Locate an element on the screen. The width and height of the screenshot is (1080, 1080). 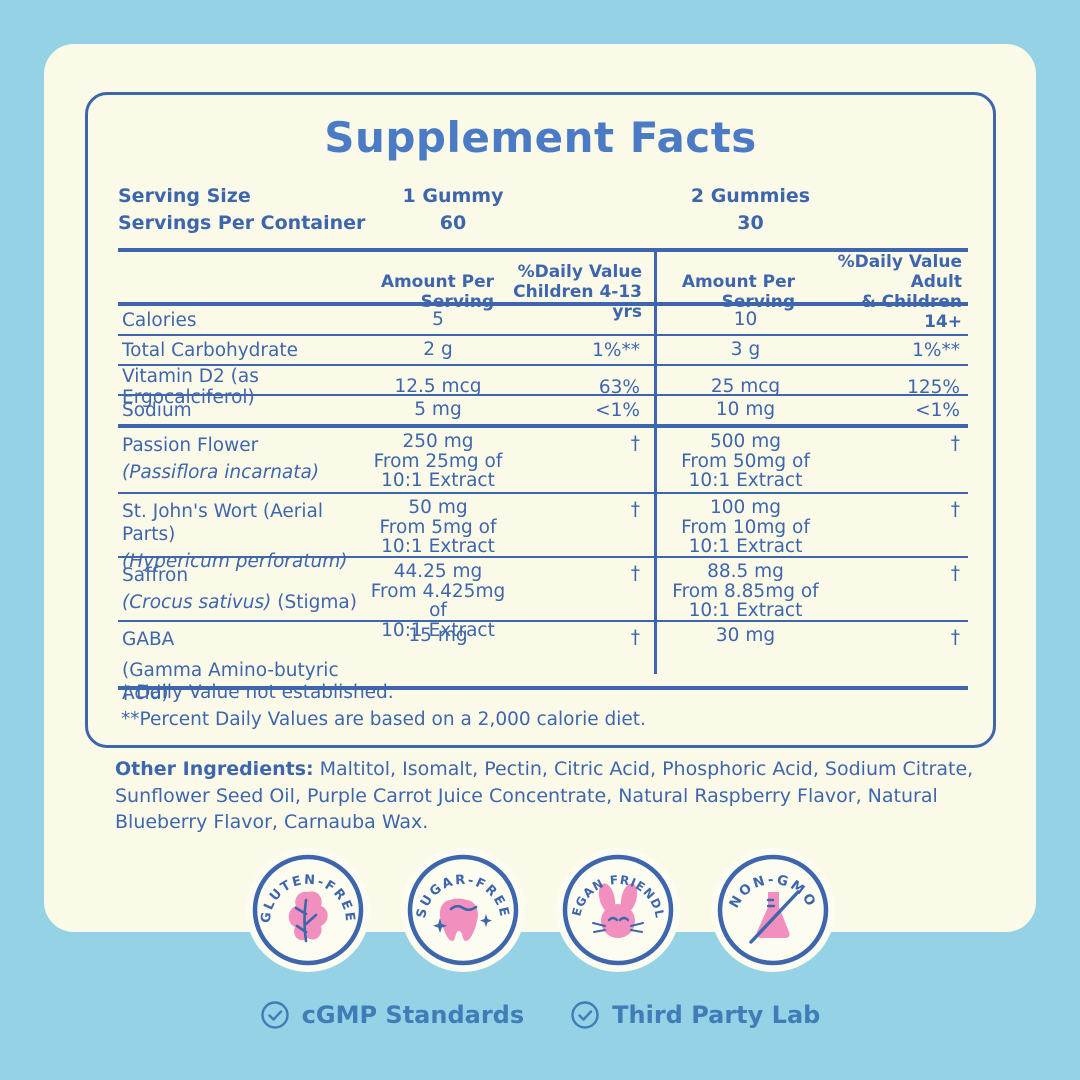
table-row-calories: Calories 5 10 is located at coordinates (543, 321).